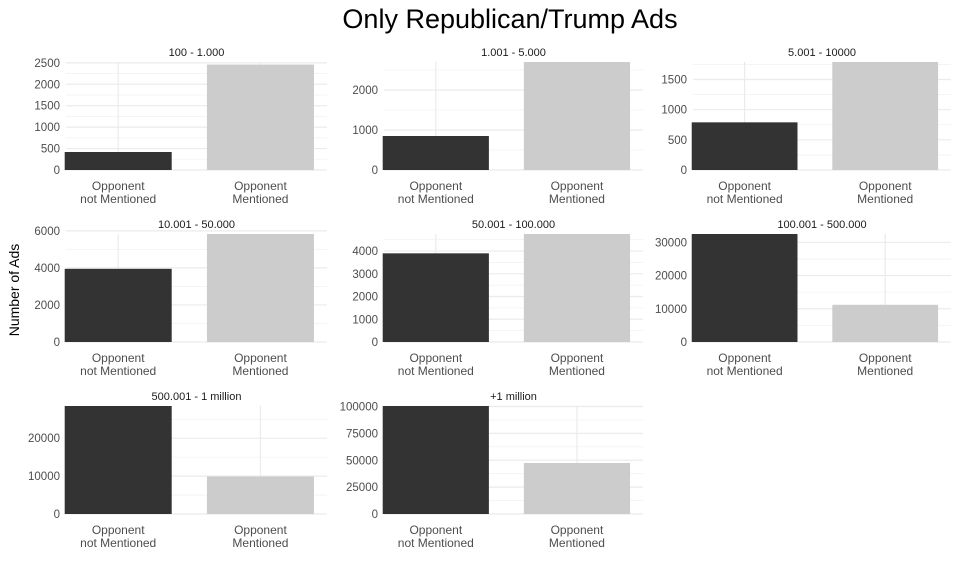 Image resolution: width=960 pixels, height=576 pixels. Describe the element at coordinates (513, 53) in the screenshot. I see `panel-strip-label: 1.001 - 5.000` at that location.